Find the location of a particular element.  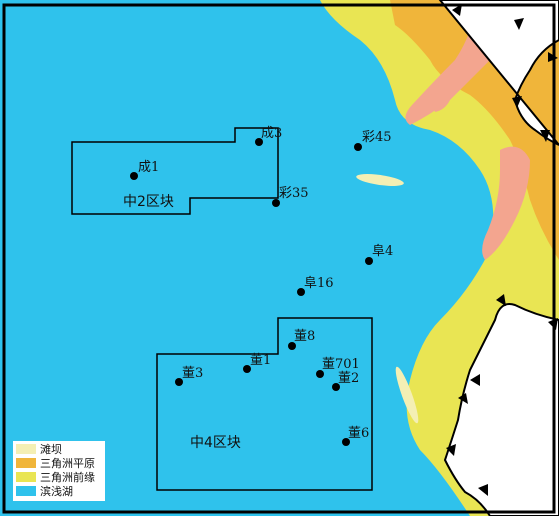

well-cheng3: 成3 is located at coordinates (268, 136).